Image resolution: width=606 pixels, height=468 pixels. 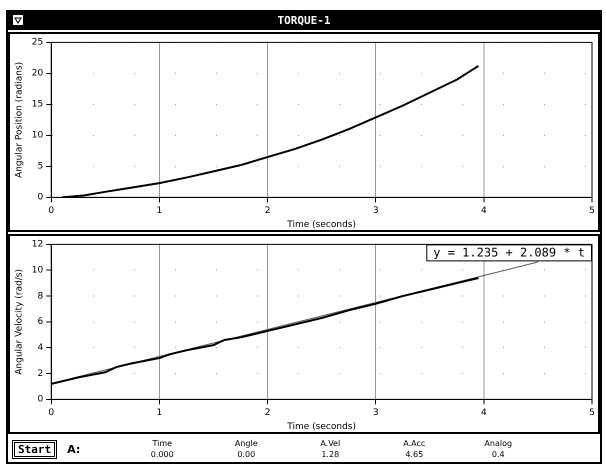 What do you see at coordinates (38, 245) in the screenshot?
I see `y-tick-label: 12` at bounding box center [38, 245].